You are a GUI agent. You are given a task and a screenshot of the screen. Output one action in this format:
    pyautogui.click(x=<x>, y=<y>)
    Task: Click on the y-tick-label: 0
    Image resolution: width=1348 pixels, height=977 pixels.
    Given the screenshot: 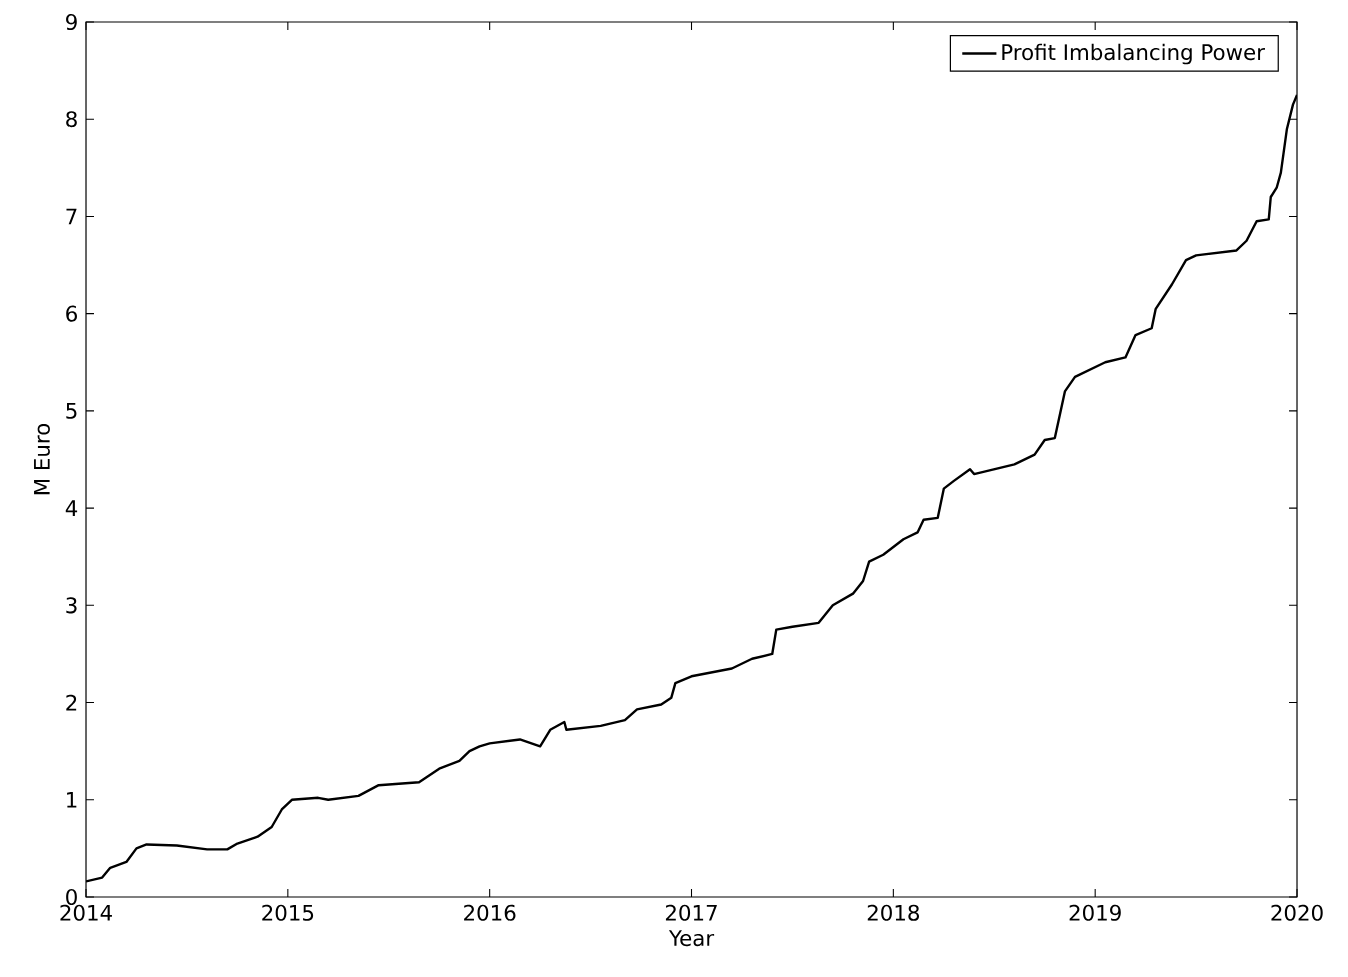 What is the action you would take?
    pyautogui.click(x=71, y=897)
    